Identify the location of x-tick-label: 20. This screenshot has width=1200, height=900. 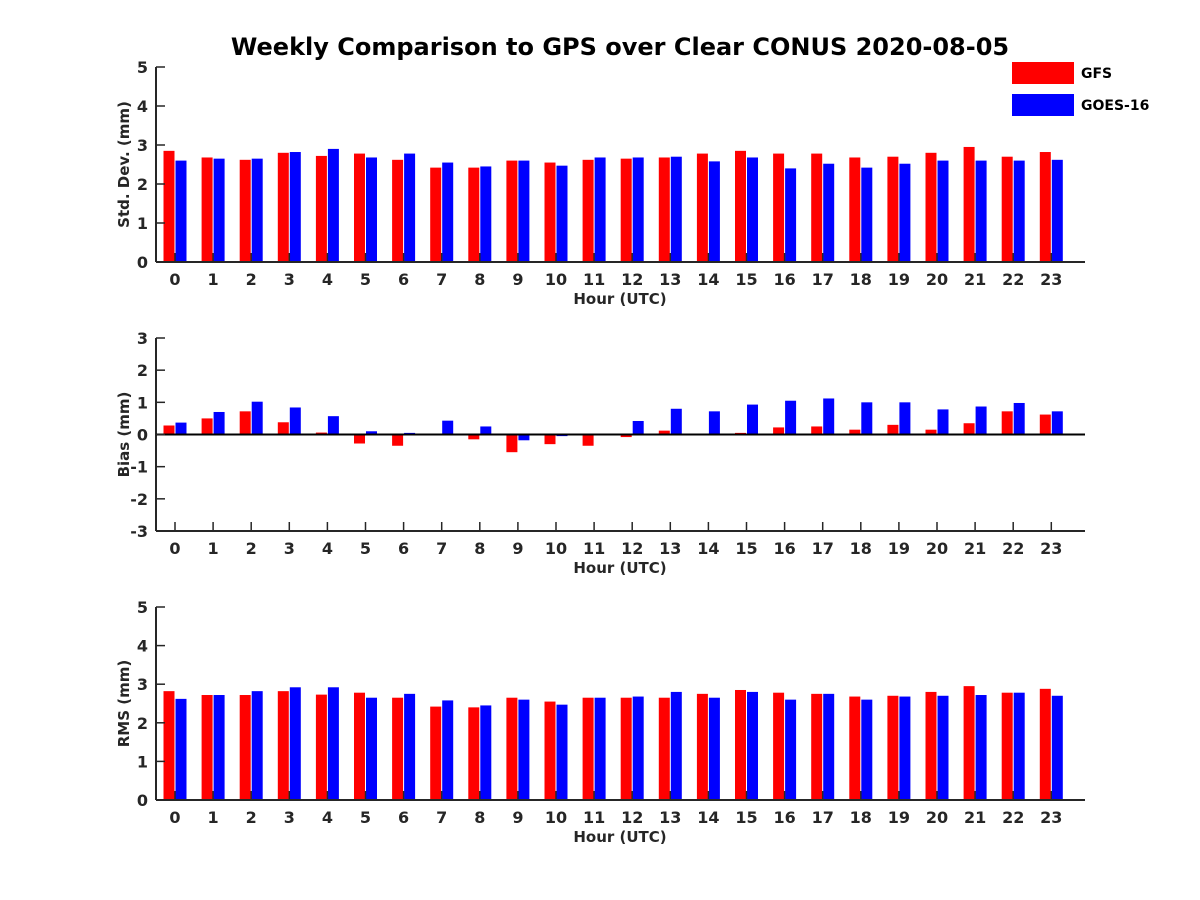
(937, 817).